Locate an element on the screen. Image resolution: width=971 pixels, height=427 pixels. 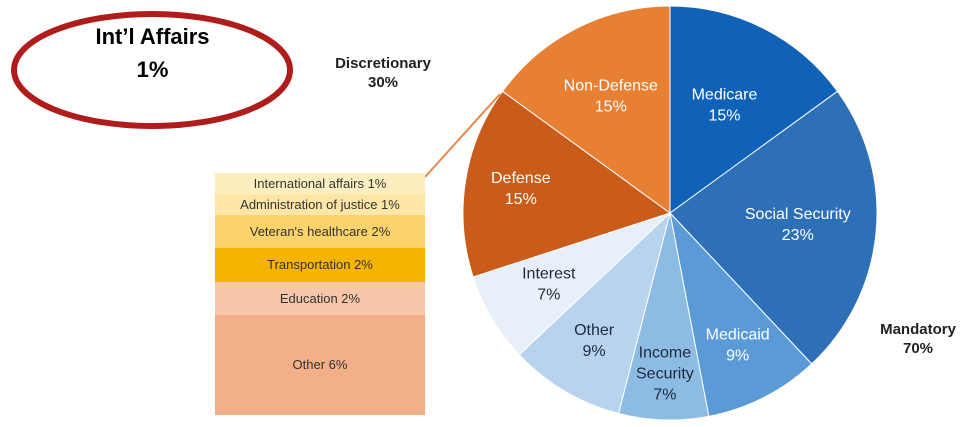
pie-label-defense-name: Defense is located at coordinates (521, 178).